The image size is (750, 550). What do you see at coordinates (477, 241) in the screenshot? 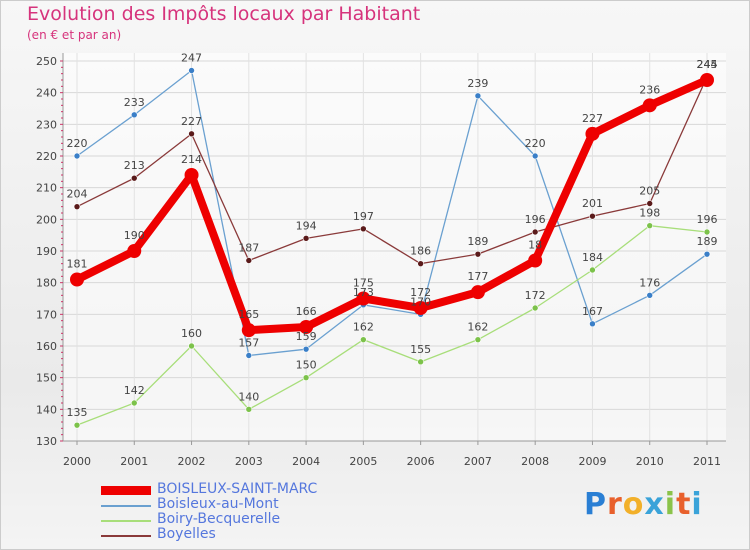
I see `data-label-boyelles-2007: 189` at bounding box center [477, 241].